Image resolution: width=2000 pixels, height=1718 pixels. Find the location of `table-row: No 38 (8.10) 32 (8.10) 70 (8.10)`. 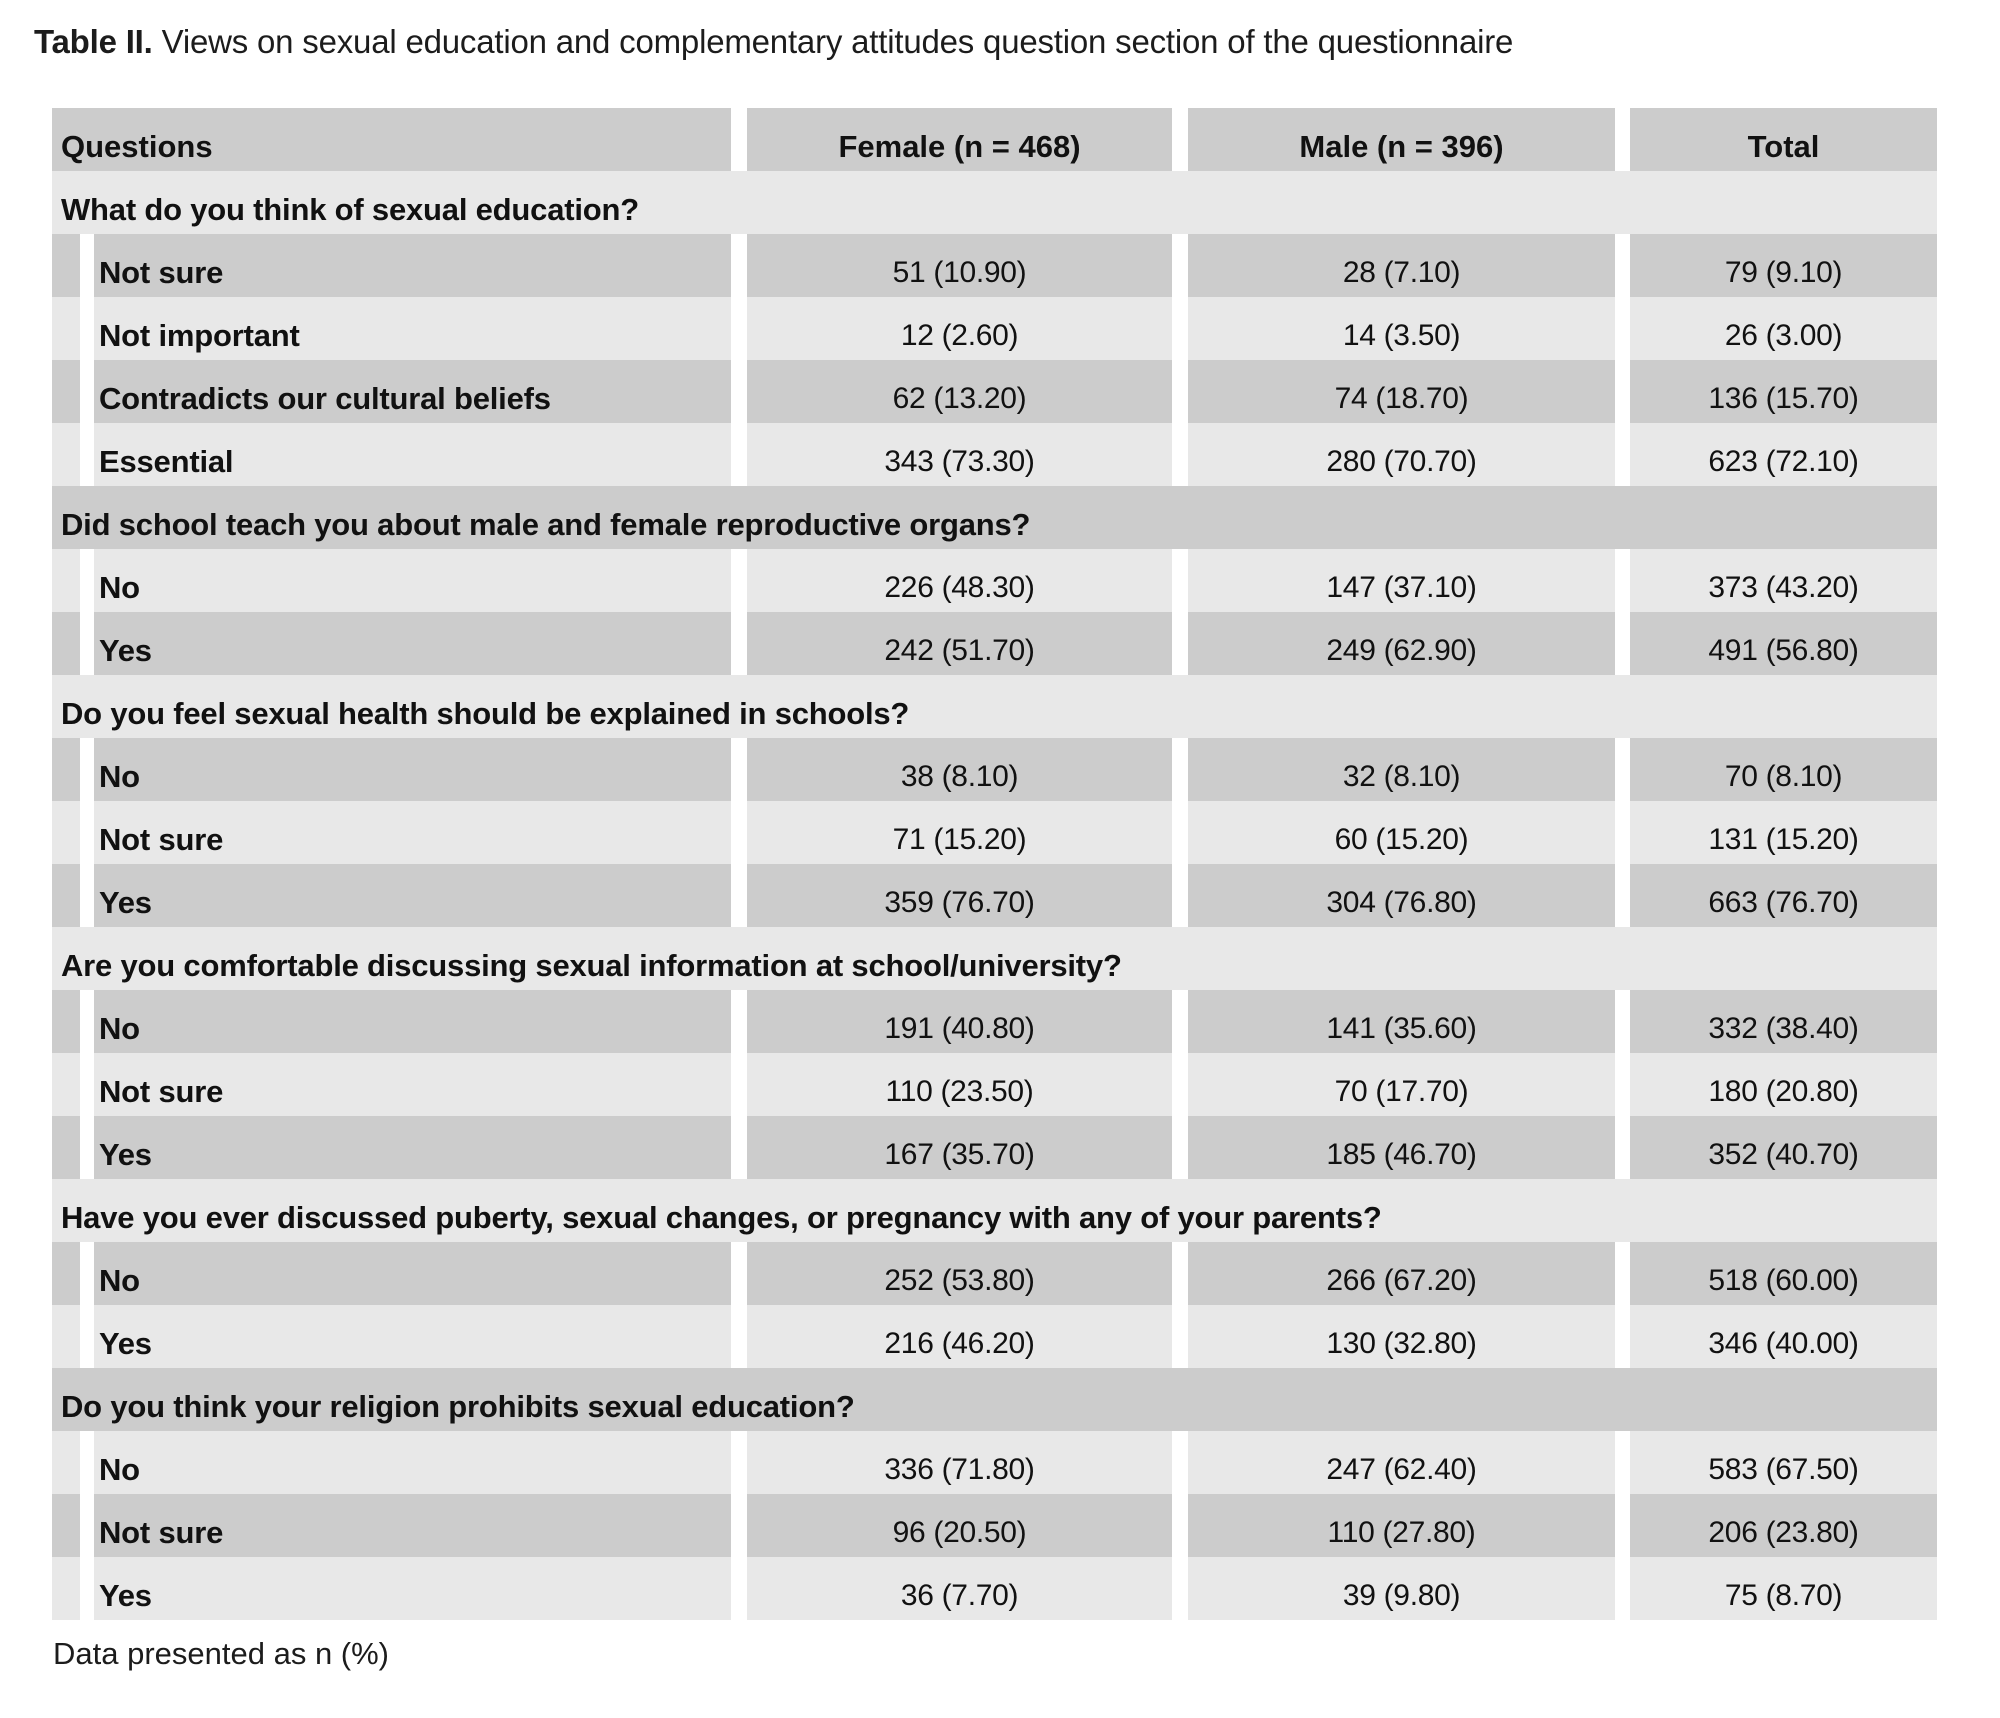

table-row: No 38 (8.10) 32 (8.10) 70 (8.10) is located at coordinates (994, 769).